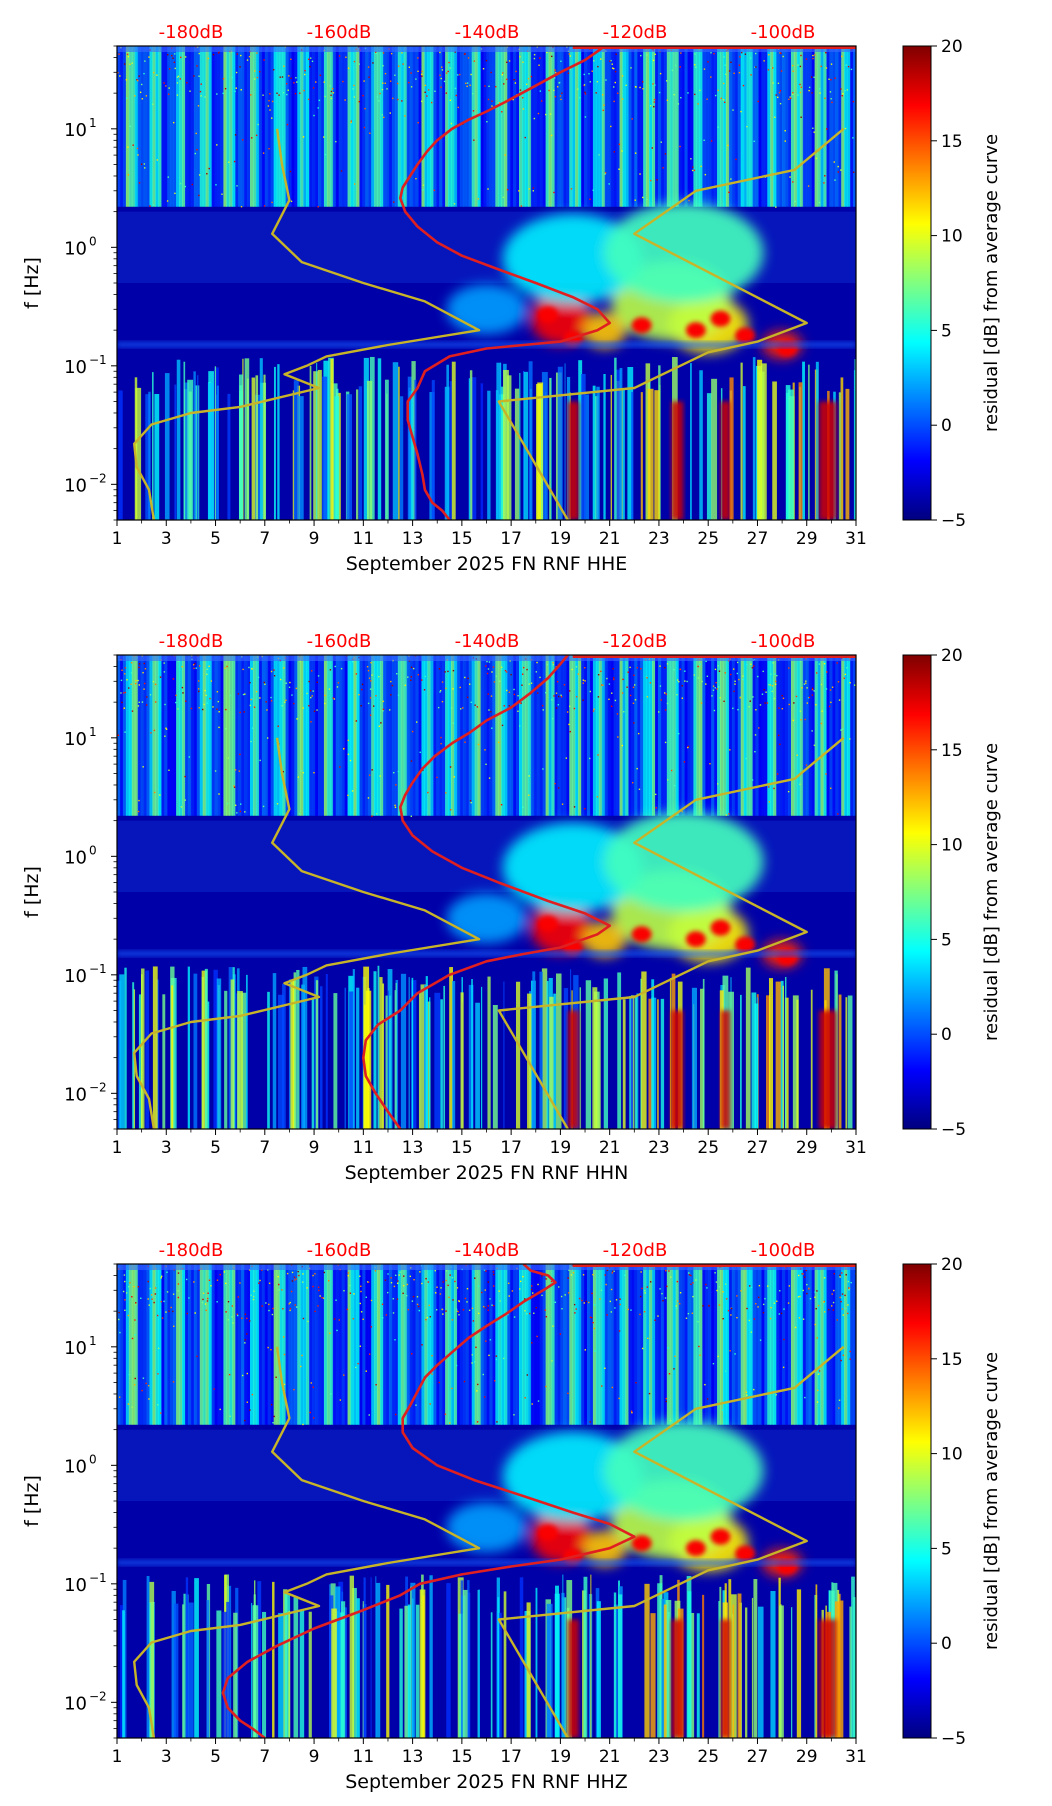 The image size is (1052, 1806). I want to click on colorbar, so click(917, 1501).